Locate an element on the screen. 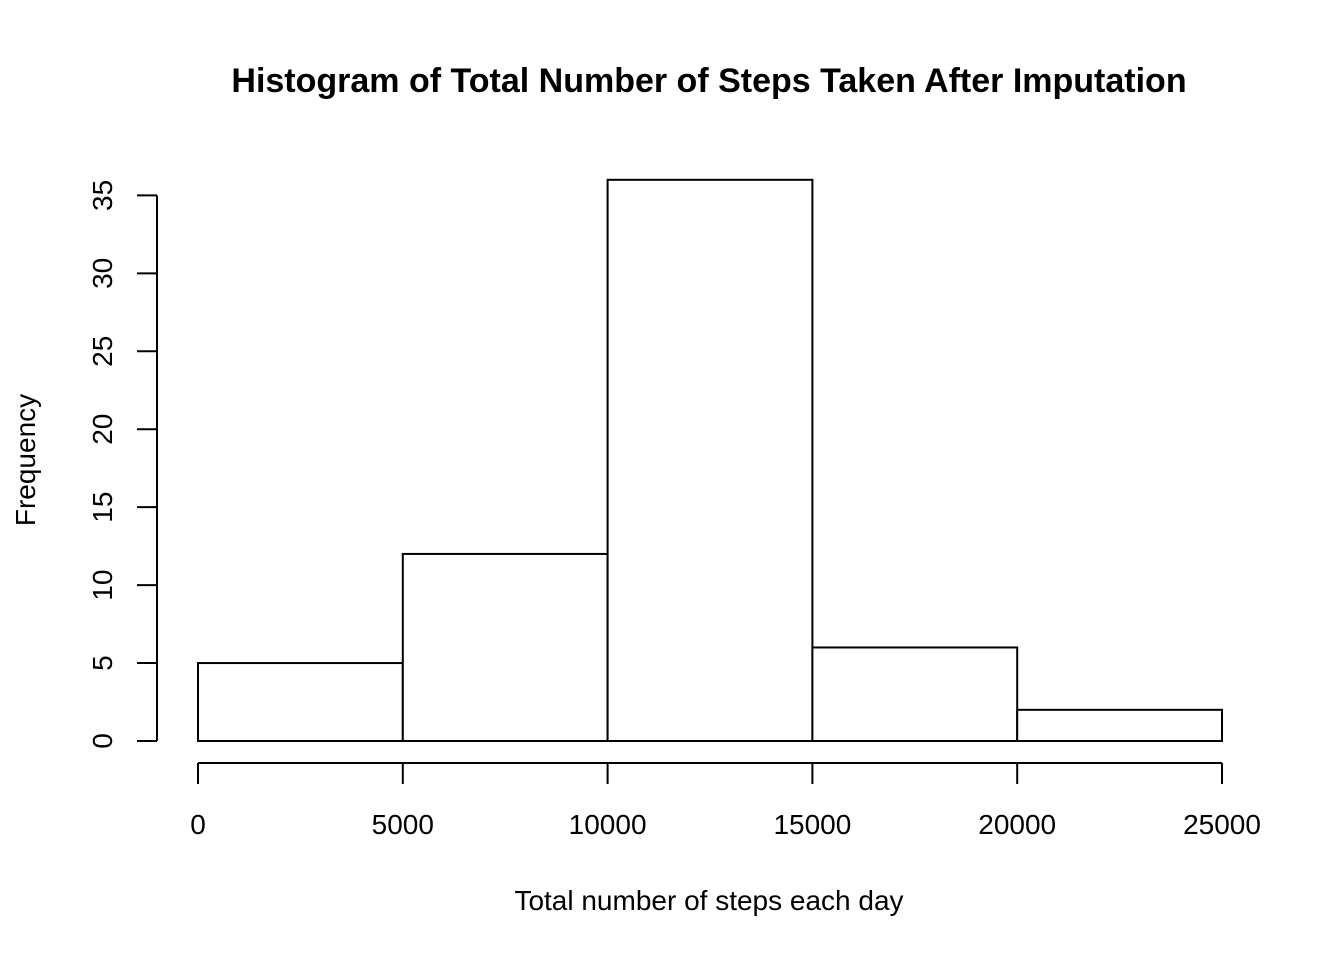 The image size is (1344, 960). x-tick-label-4: 20000 is located at coordinates (1017, 824).